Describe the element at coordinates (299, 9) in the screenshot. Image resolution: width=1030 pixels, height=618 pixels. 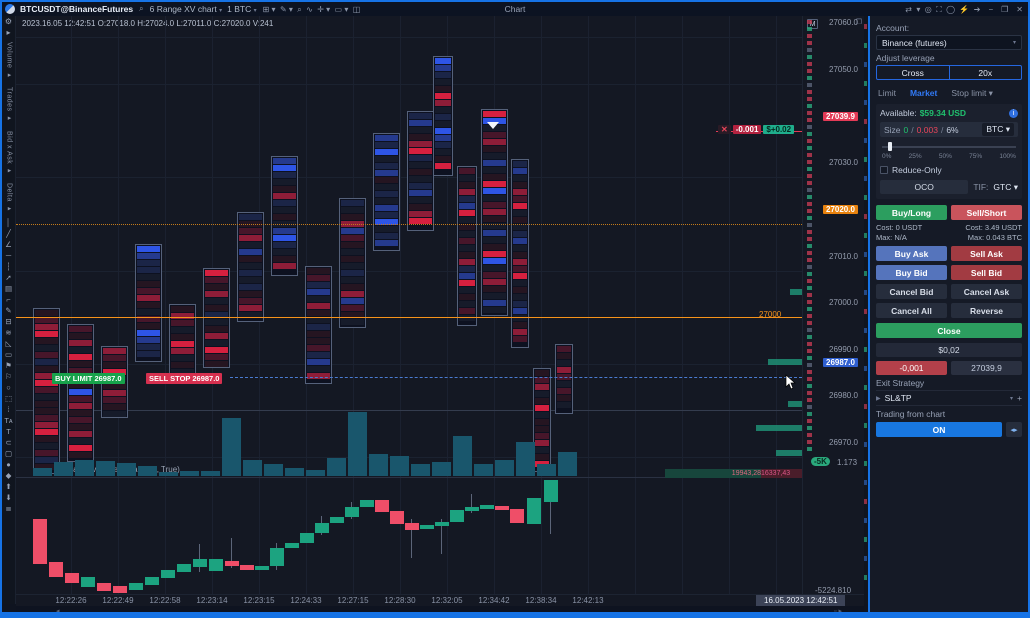
I see `zoom-icon: ⌕` at that location.